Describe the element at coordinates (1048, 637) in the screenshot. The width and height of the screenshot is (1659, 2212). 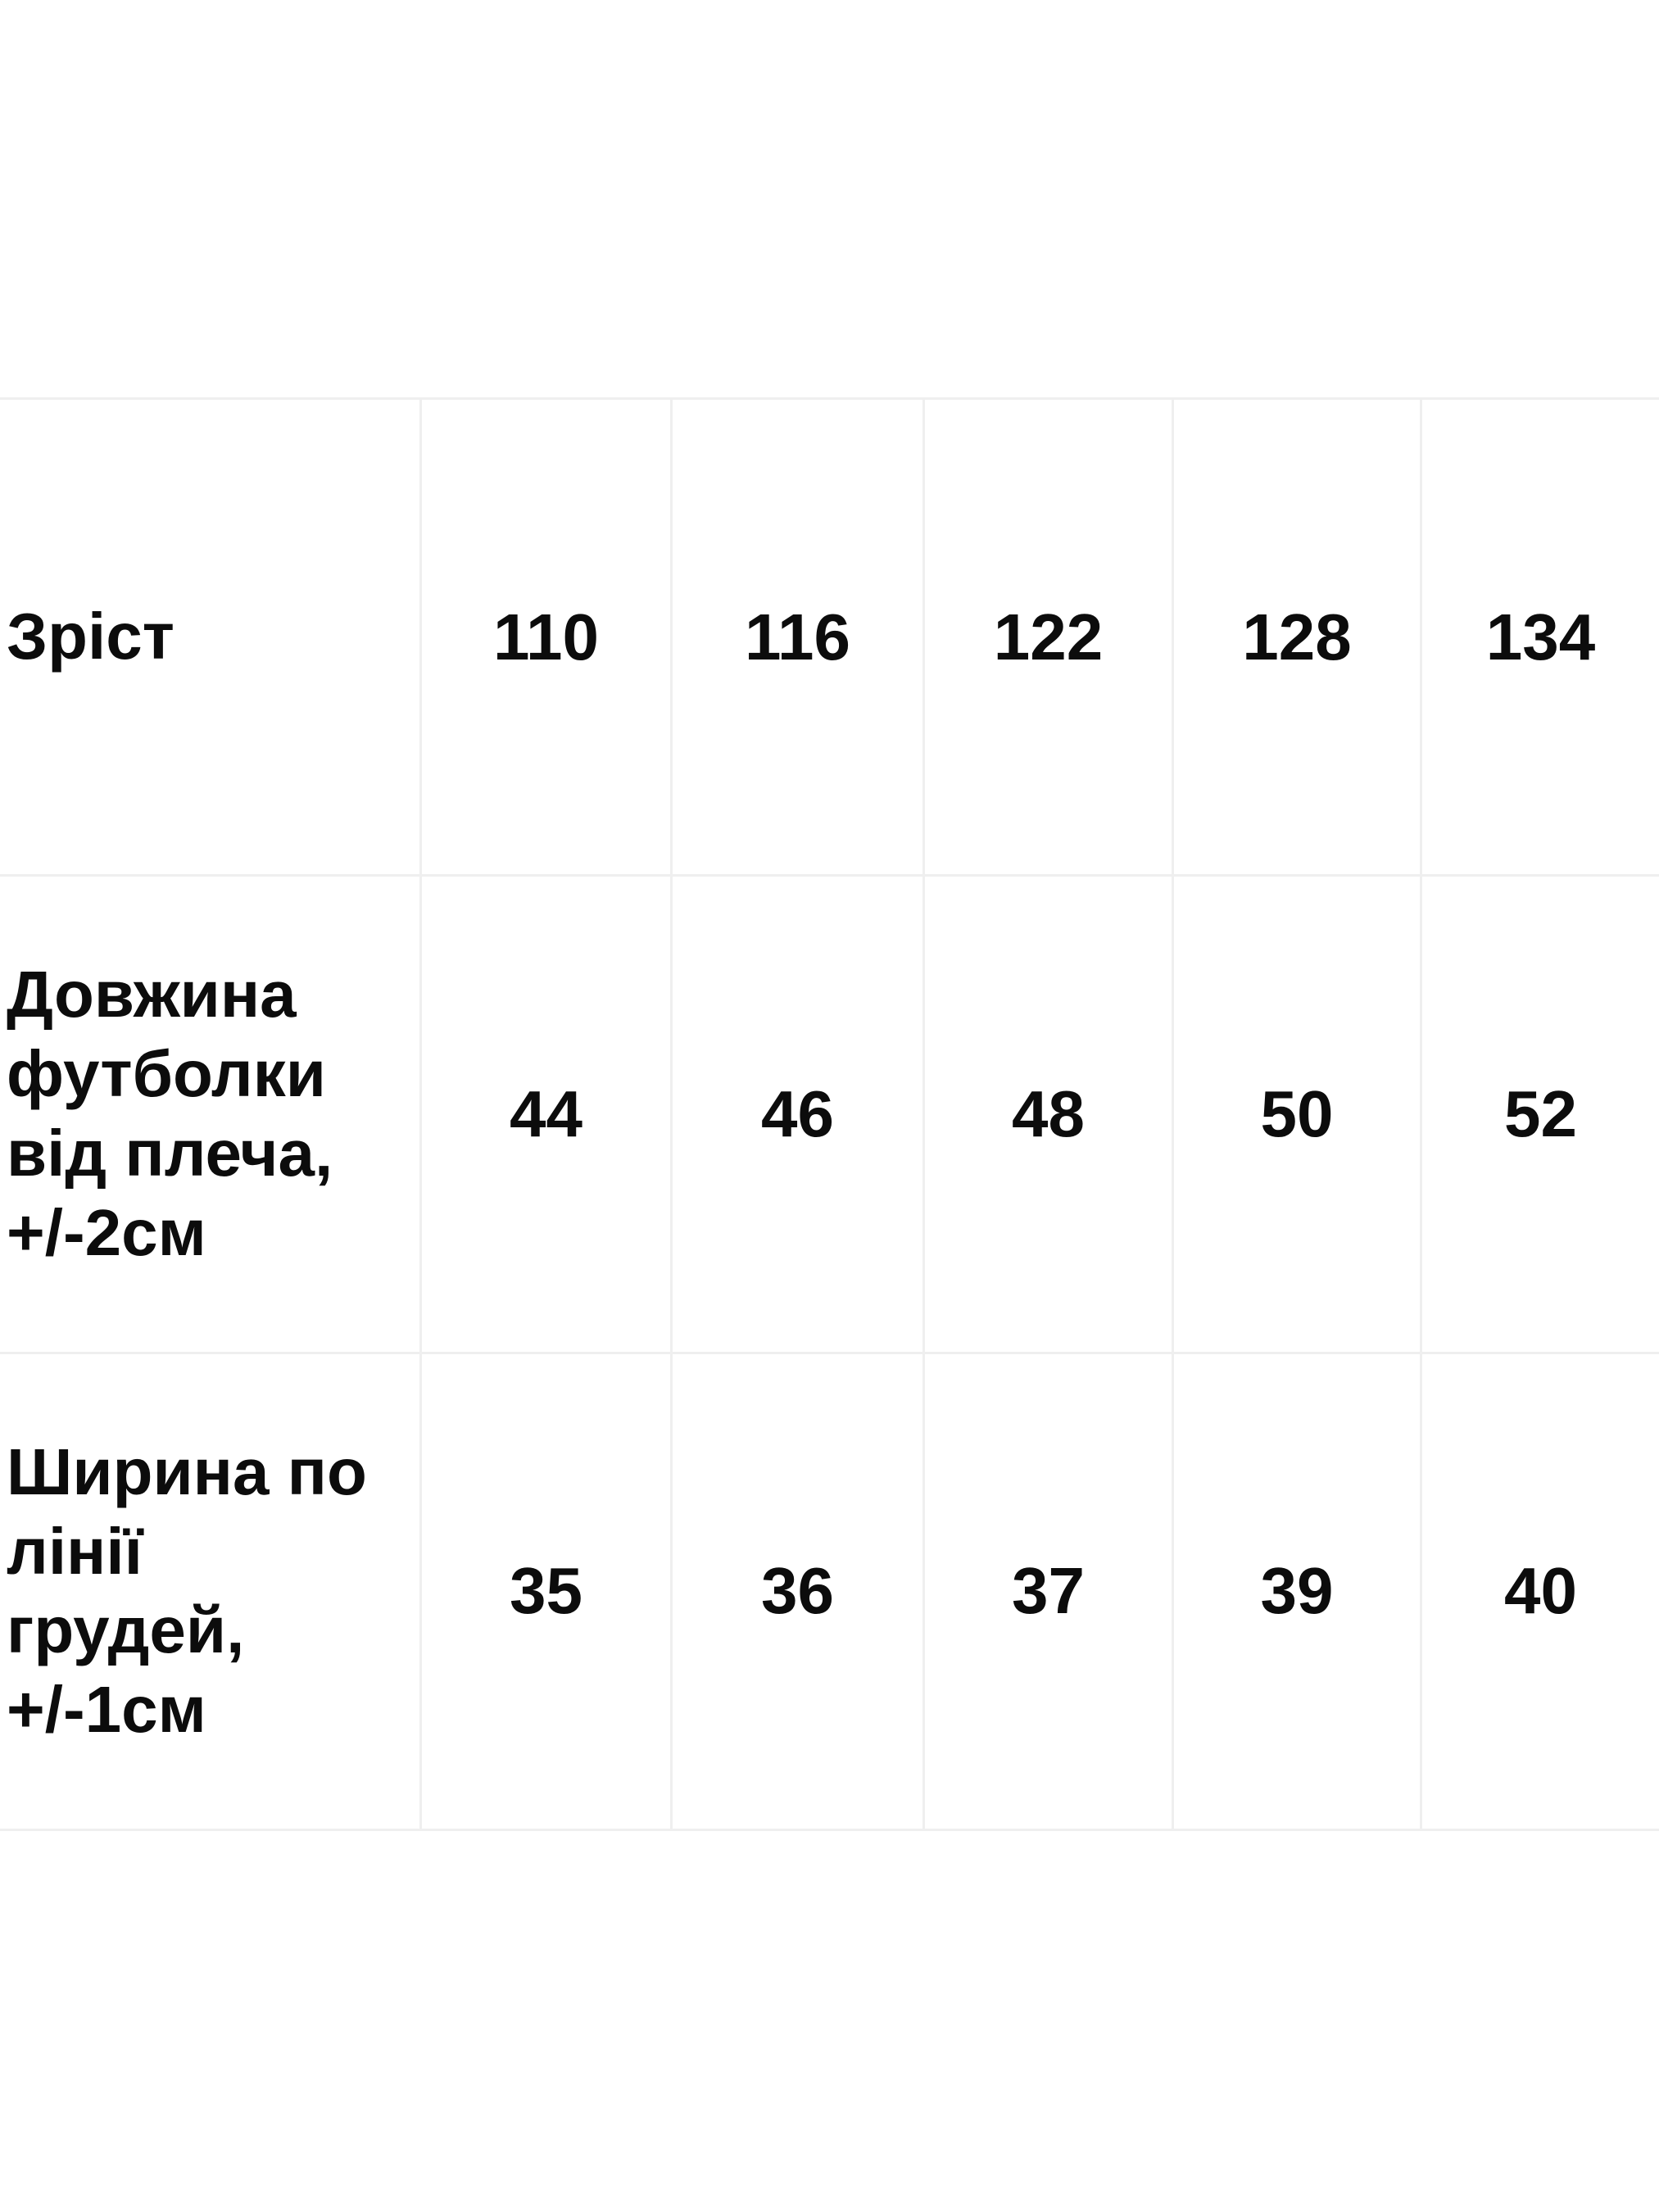
I see `height-value-122: 122` at that location.